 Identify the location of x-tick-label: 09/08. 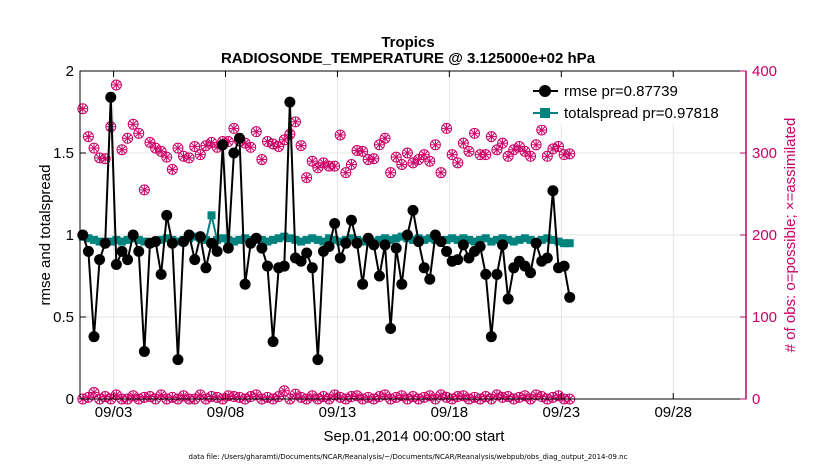
(226, 412).